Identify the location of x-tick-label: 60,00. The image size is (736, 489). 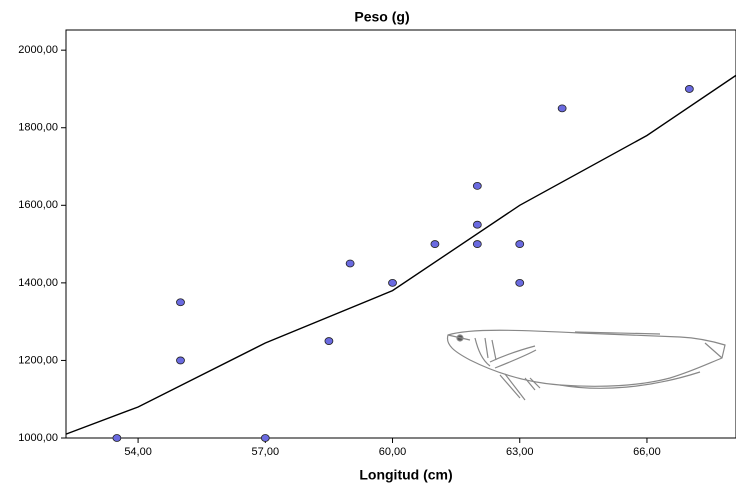
(393, 452).